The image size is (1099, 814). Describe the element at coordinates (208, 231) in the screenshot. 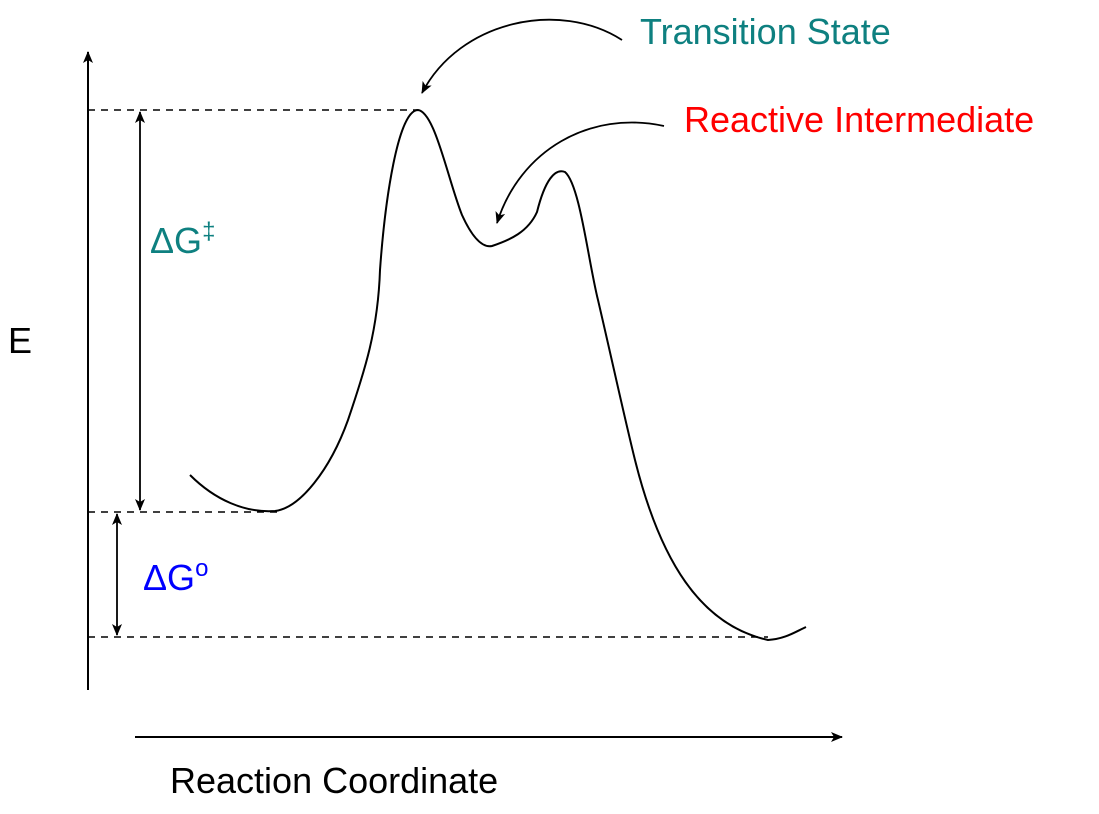

I see `activation-energy-superscript: ‡` at that location.